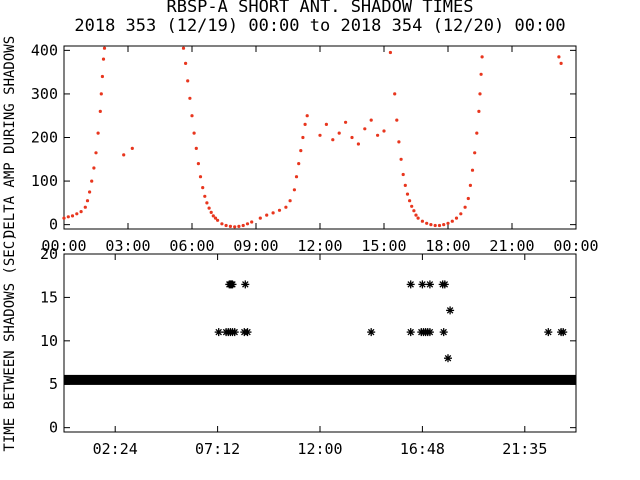 The height and width of the screenshot is (480, 640). Describe the element at coordinates (191, 246) in the screenshot. I see `x-tick-label: 06:00` at that location.